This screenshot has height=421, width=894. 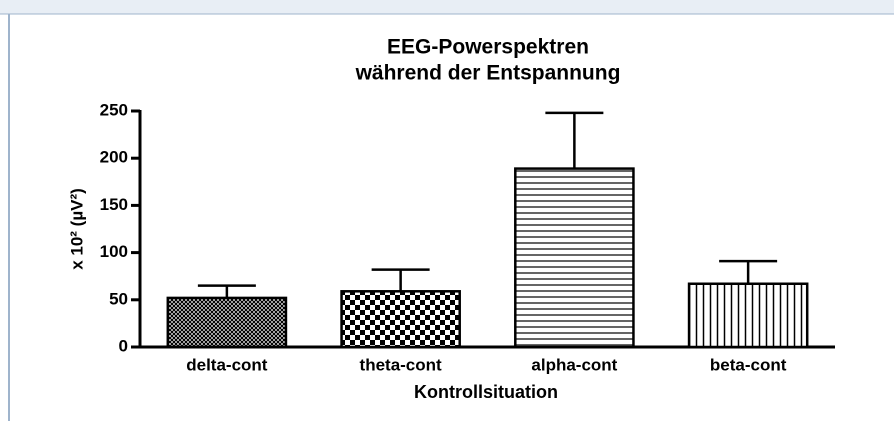 What do you see at coordinates (123, 345) in the screenshot?
I see `y-tick-label: 0` at bounding box center [123, 345].